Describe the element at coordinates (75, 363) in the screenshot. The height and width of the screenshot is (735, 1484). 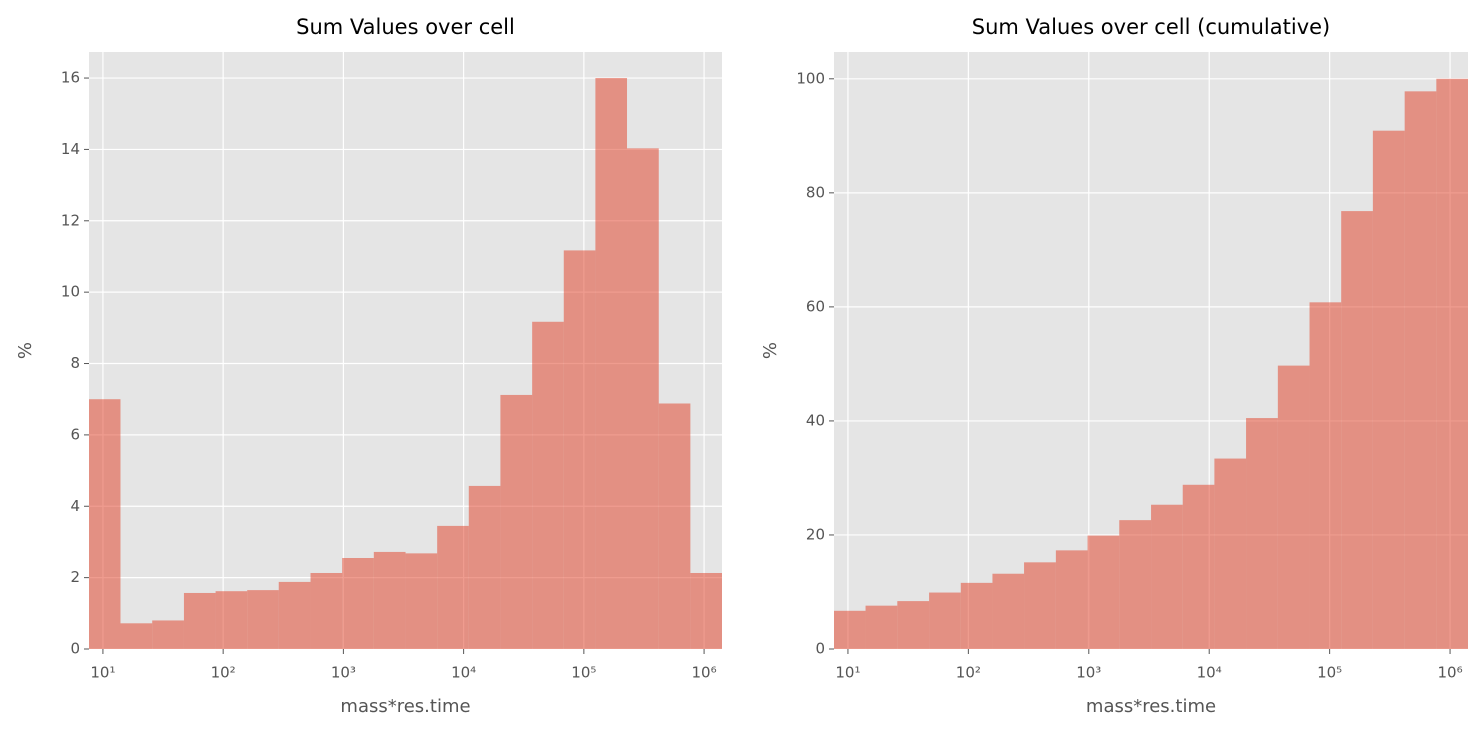
I see `y-tick-label: 8` at that location.